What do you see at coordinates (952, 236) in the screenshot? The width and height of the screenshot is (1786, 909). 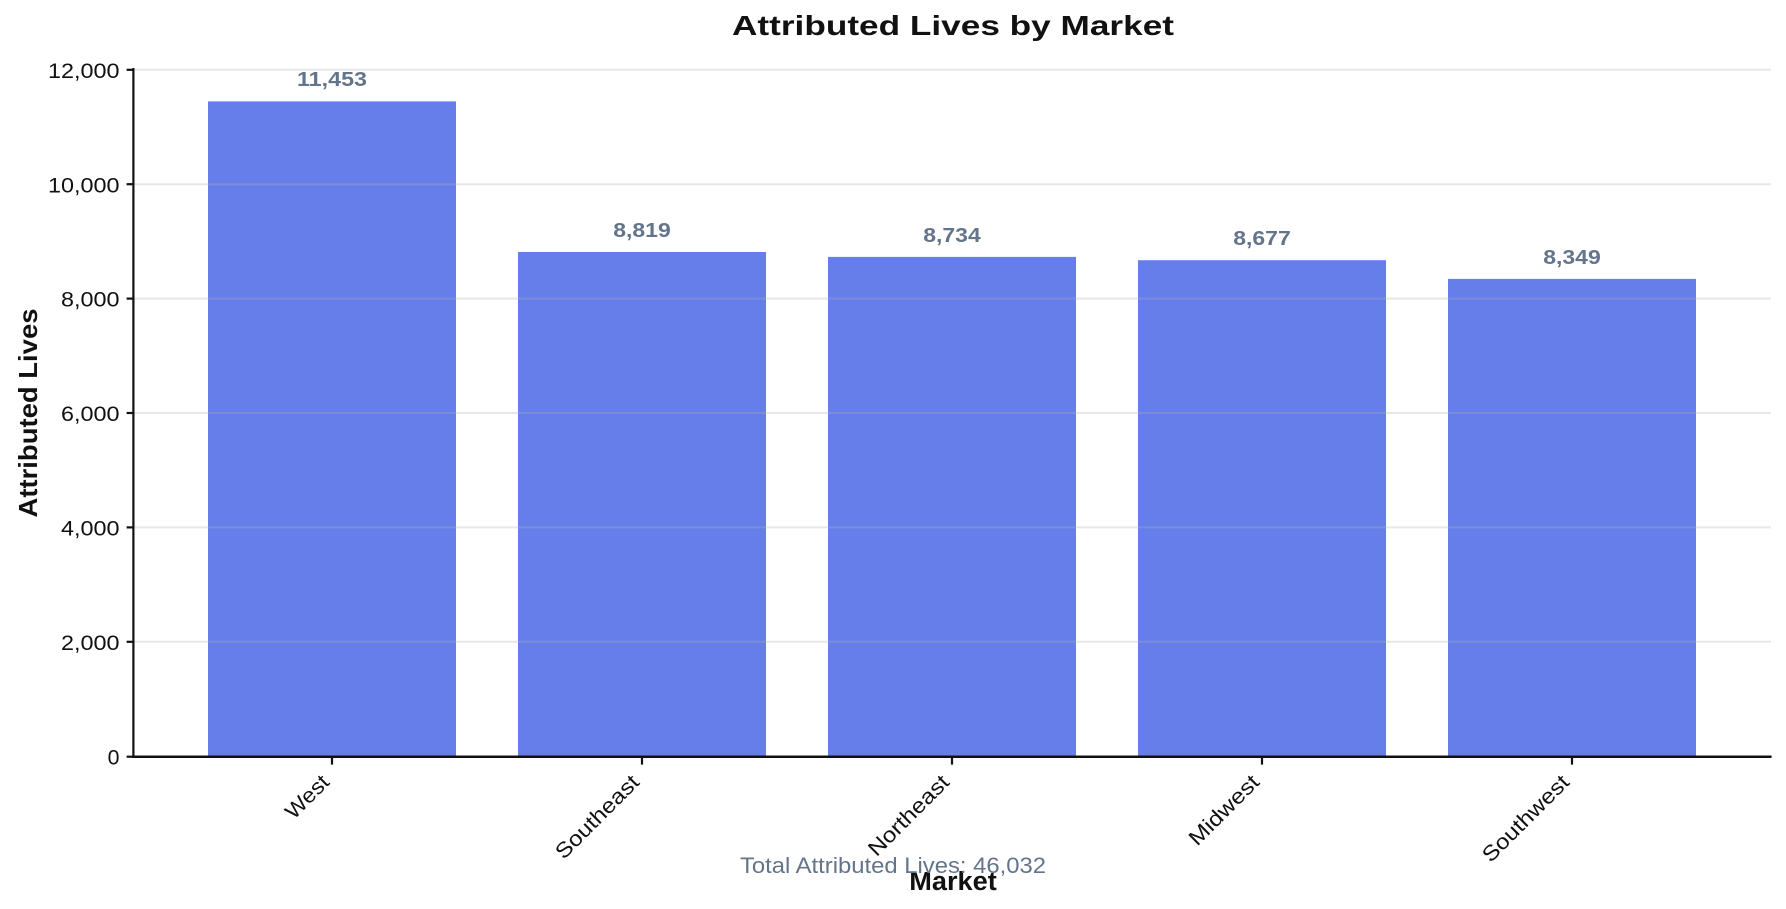 I see `svg-text: 8,734` at bounding box center [952, 236].